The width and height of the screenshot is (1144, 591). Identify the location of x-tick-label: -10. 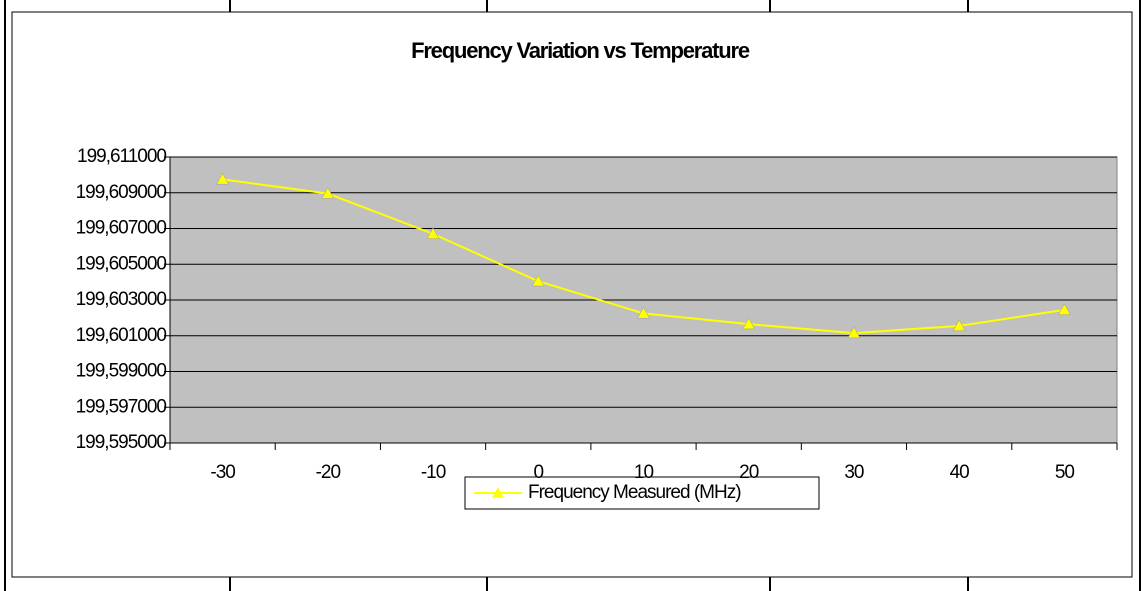
(433, 472).